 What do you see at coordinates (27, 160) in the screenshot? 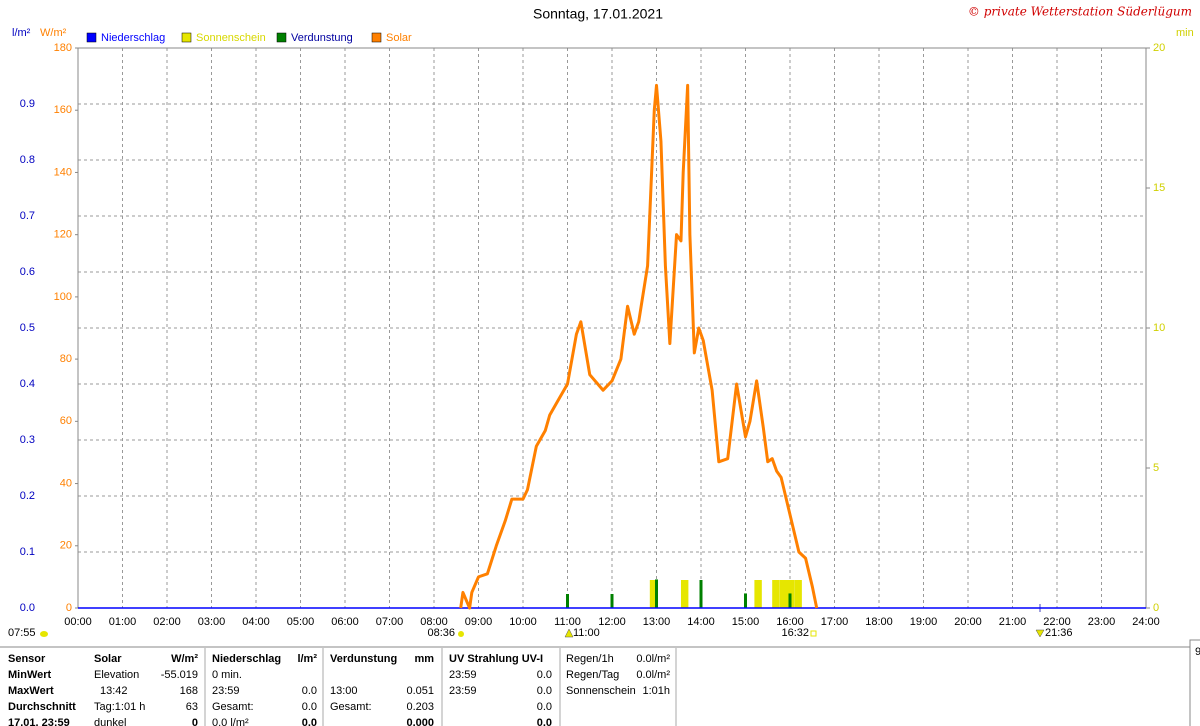
I see `y2-tick-label: 0.8` at bounding box center [27, 160].